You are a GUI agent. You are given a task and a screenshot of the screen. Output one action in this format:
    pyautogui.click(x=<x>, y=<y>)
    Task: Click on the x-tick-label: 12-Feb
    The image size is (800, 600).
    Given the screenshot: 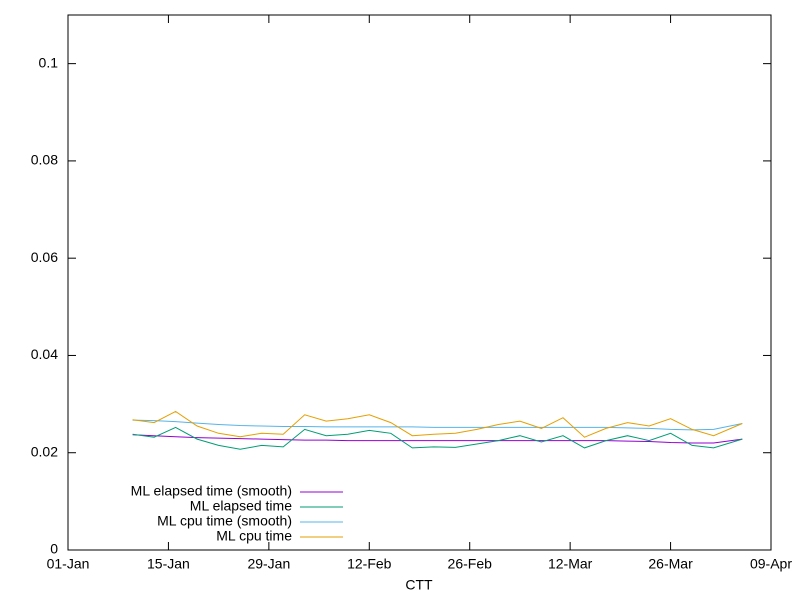 What is the action you would take?
    pyautogui.click(x=369, y=564)
    